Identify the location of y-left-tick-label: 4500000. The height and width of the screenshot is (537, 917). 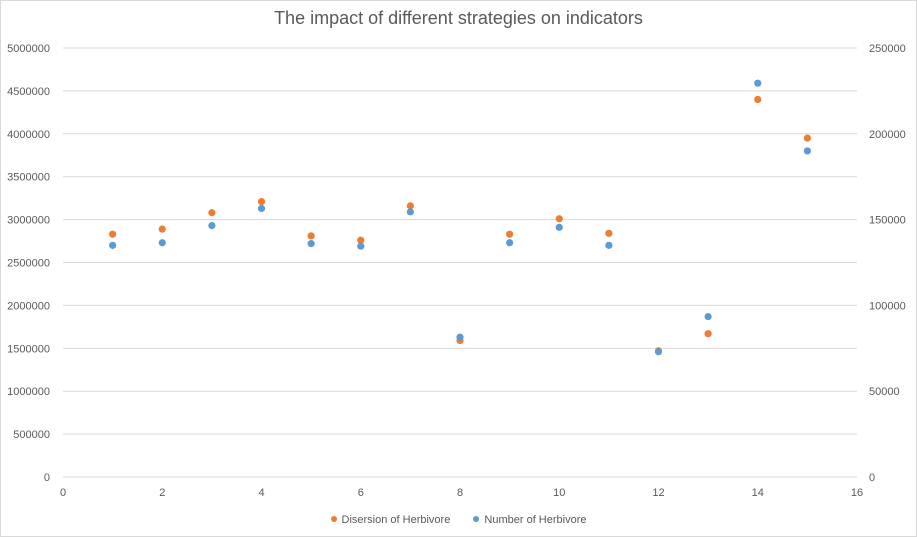
(28, 92).